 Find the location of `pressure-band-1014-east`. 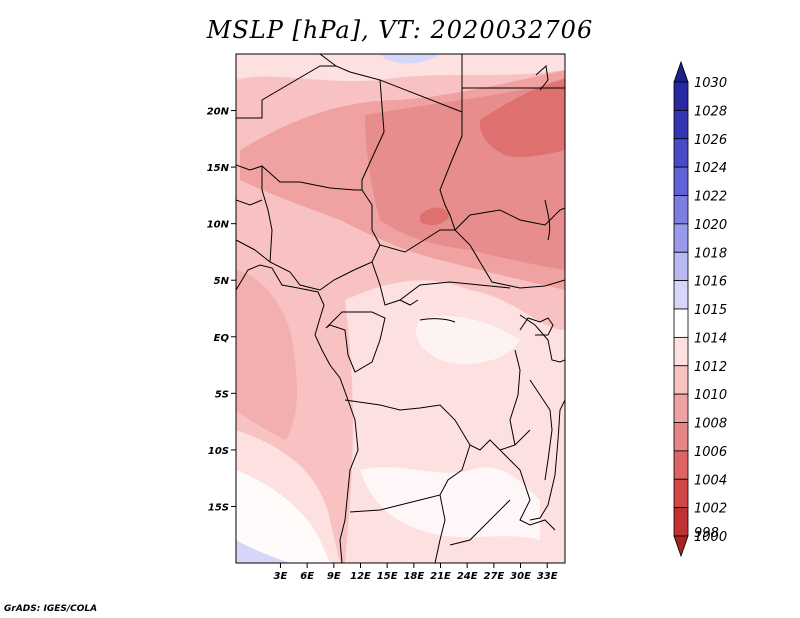

pressure-band-1014-east is located at coordinates (468, 340).